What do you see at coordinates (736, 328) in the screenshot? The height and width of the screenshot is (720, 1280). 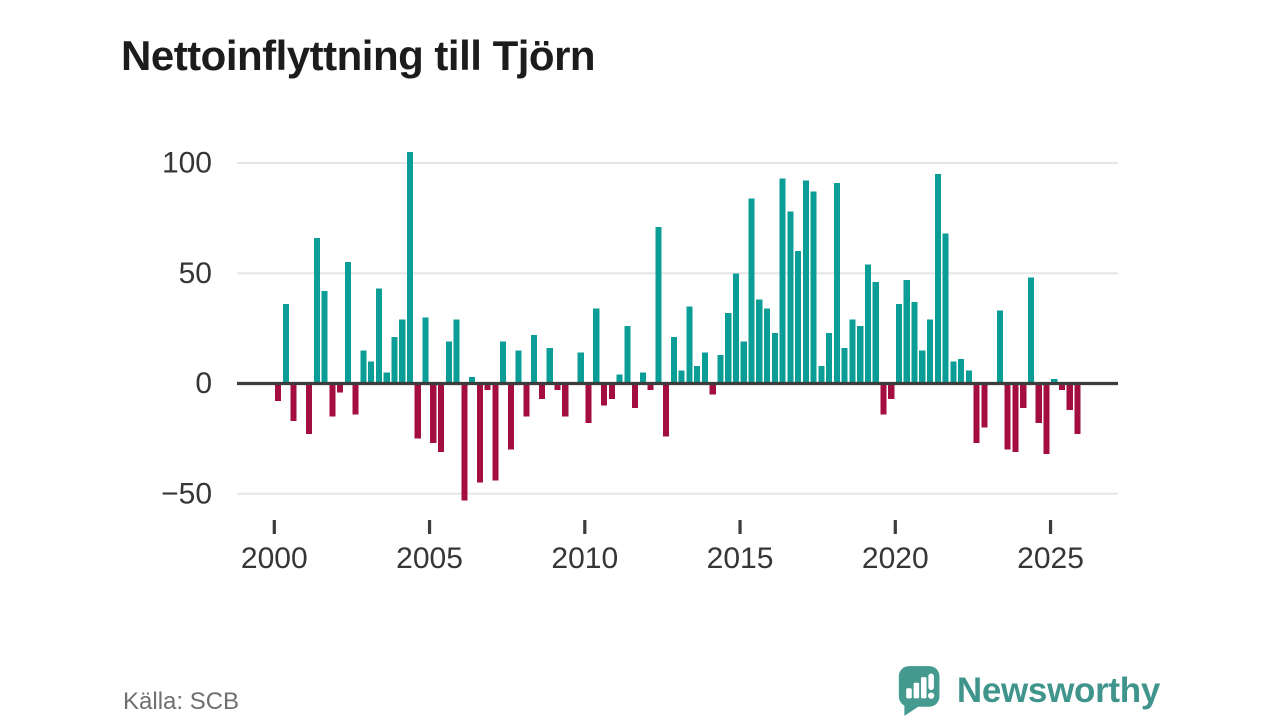 I see `bar-2014-Q4` at bounding box center [736, 328].